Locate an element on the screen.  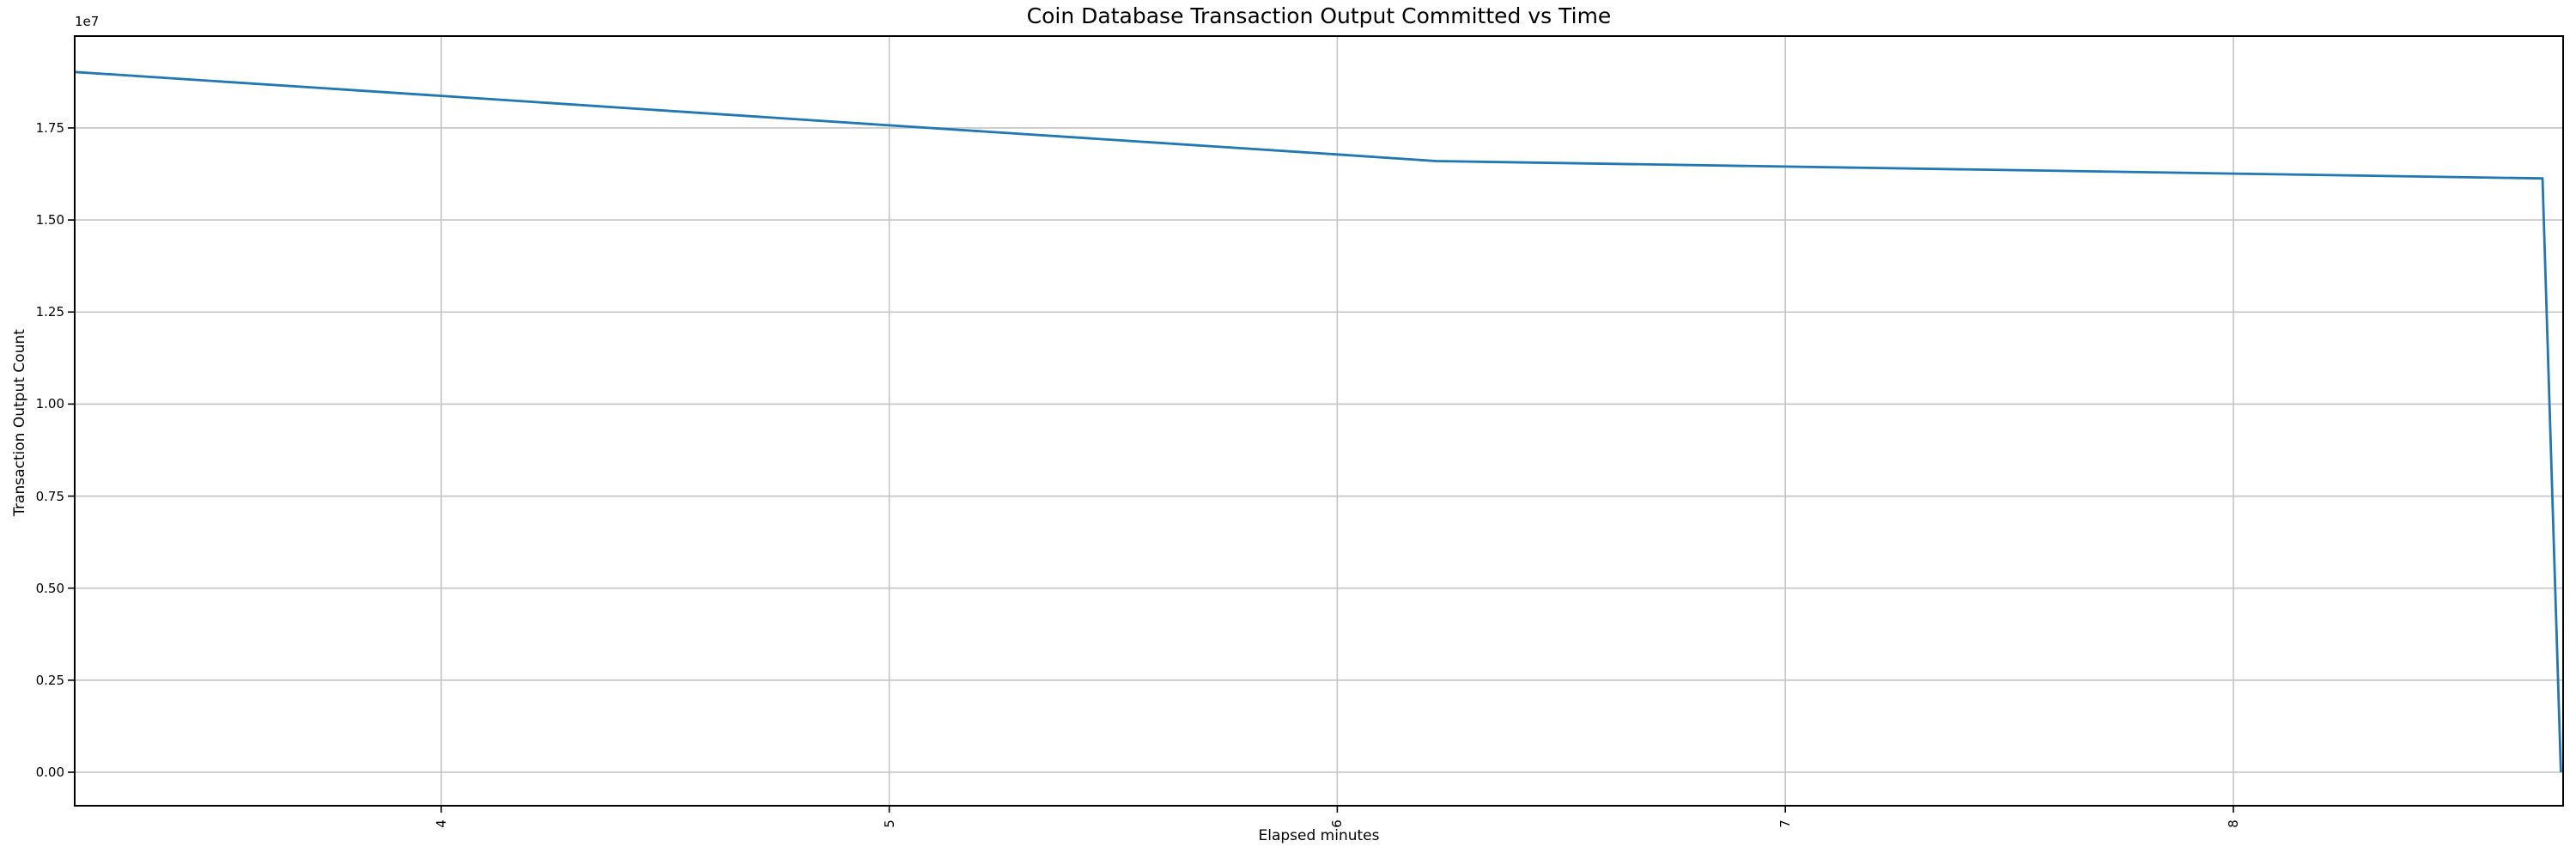
x-tick-label: 8 is located at coordinates (2233, 824).